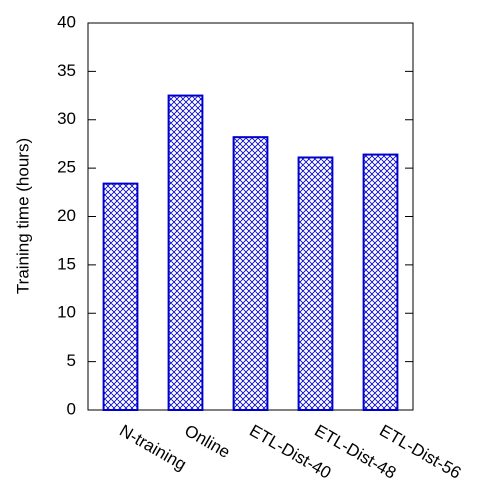 The height and width of the screenshot is (500, 500). Describe the element at coordinates (152, 447) in the screenshot. I see `x-tick-label: N-training` at that location.